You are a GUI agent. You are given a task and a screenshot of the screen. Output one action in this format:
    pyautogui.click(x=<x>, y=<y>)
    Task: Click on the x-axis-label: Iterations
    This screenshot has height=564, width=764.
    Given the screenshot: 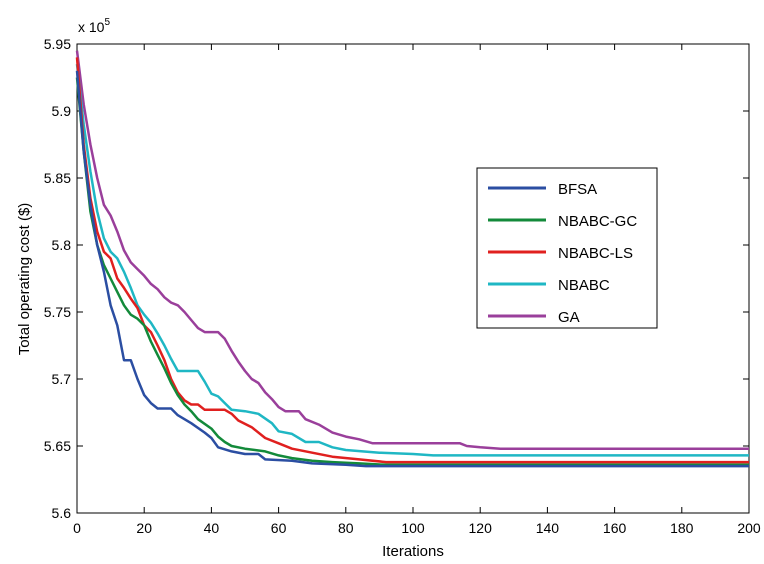 What is the action you would take?
    pyautogui.click(x=413, y=551)
    